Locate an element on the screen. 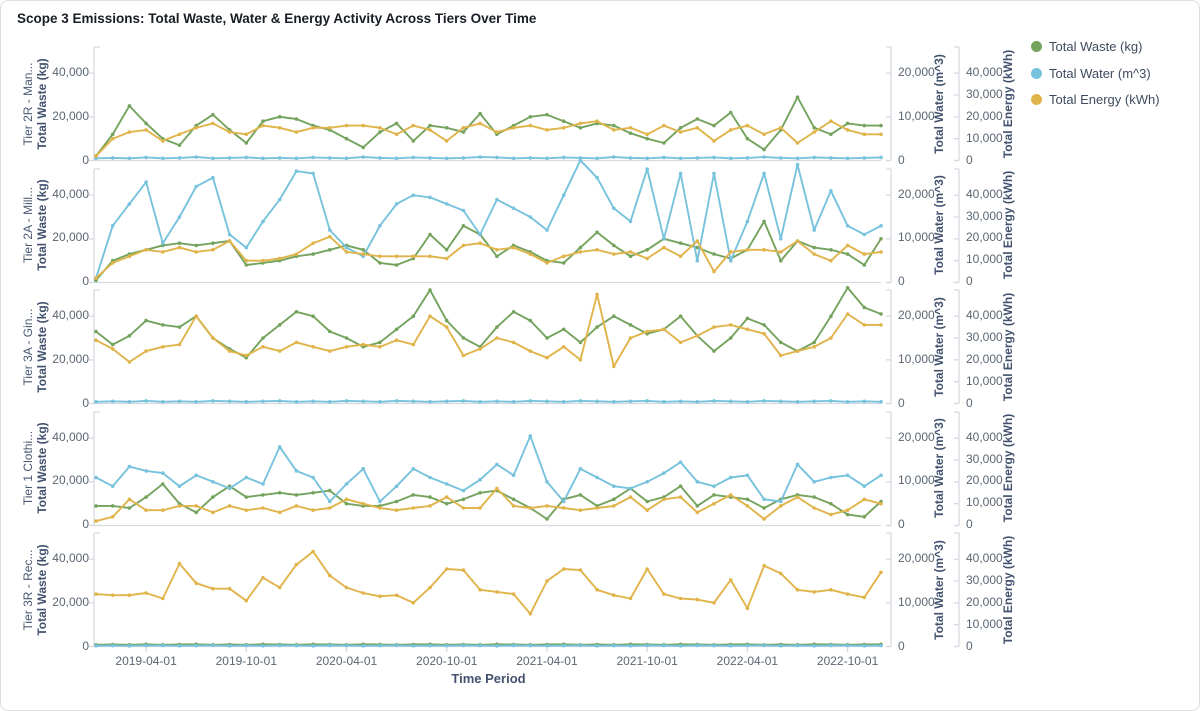  legend-item-water: Total Water (m^3) is located at coordinates (1091, 73).